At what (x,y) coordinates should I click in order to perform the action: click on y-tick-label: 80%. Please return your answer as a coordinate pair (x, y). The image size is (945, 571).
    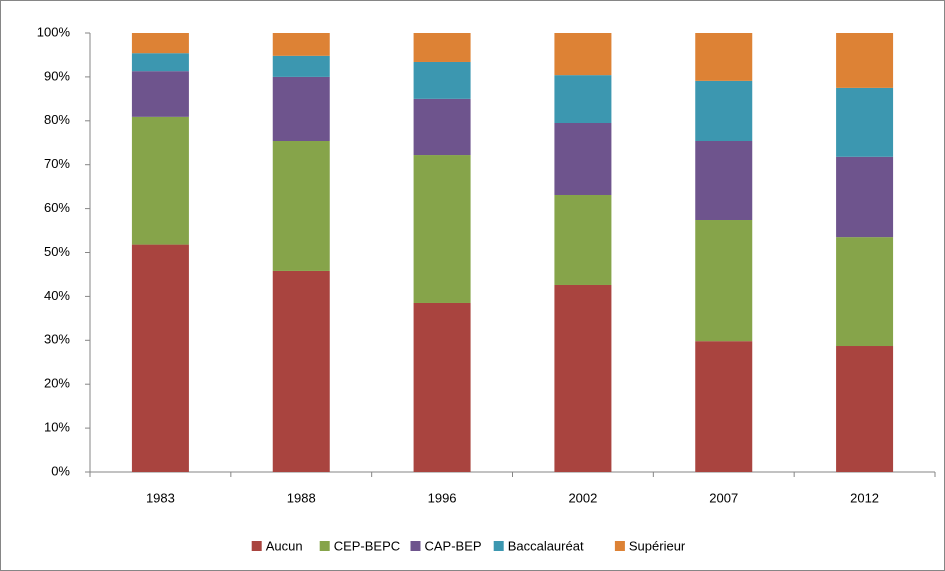
    Looking at the image, I should click on (57, 119).